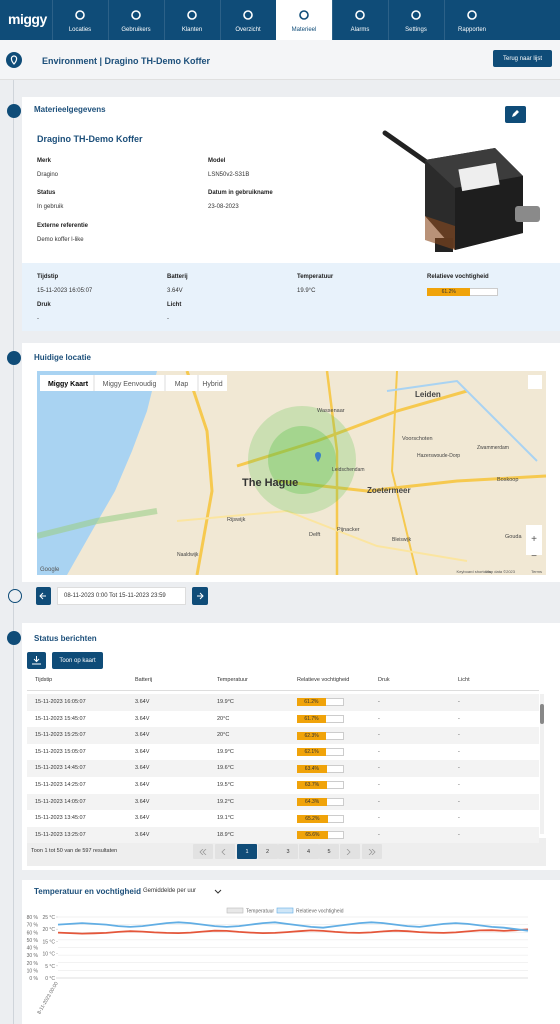 This screenshot has height=1024, width=560. What do you see at coordinates (225, 785) in the screenshot?
I see `cell: 19.5°C` at bounding box center [225, 785].